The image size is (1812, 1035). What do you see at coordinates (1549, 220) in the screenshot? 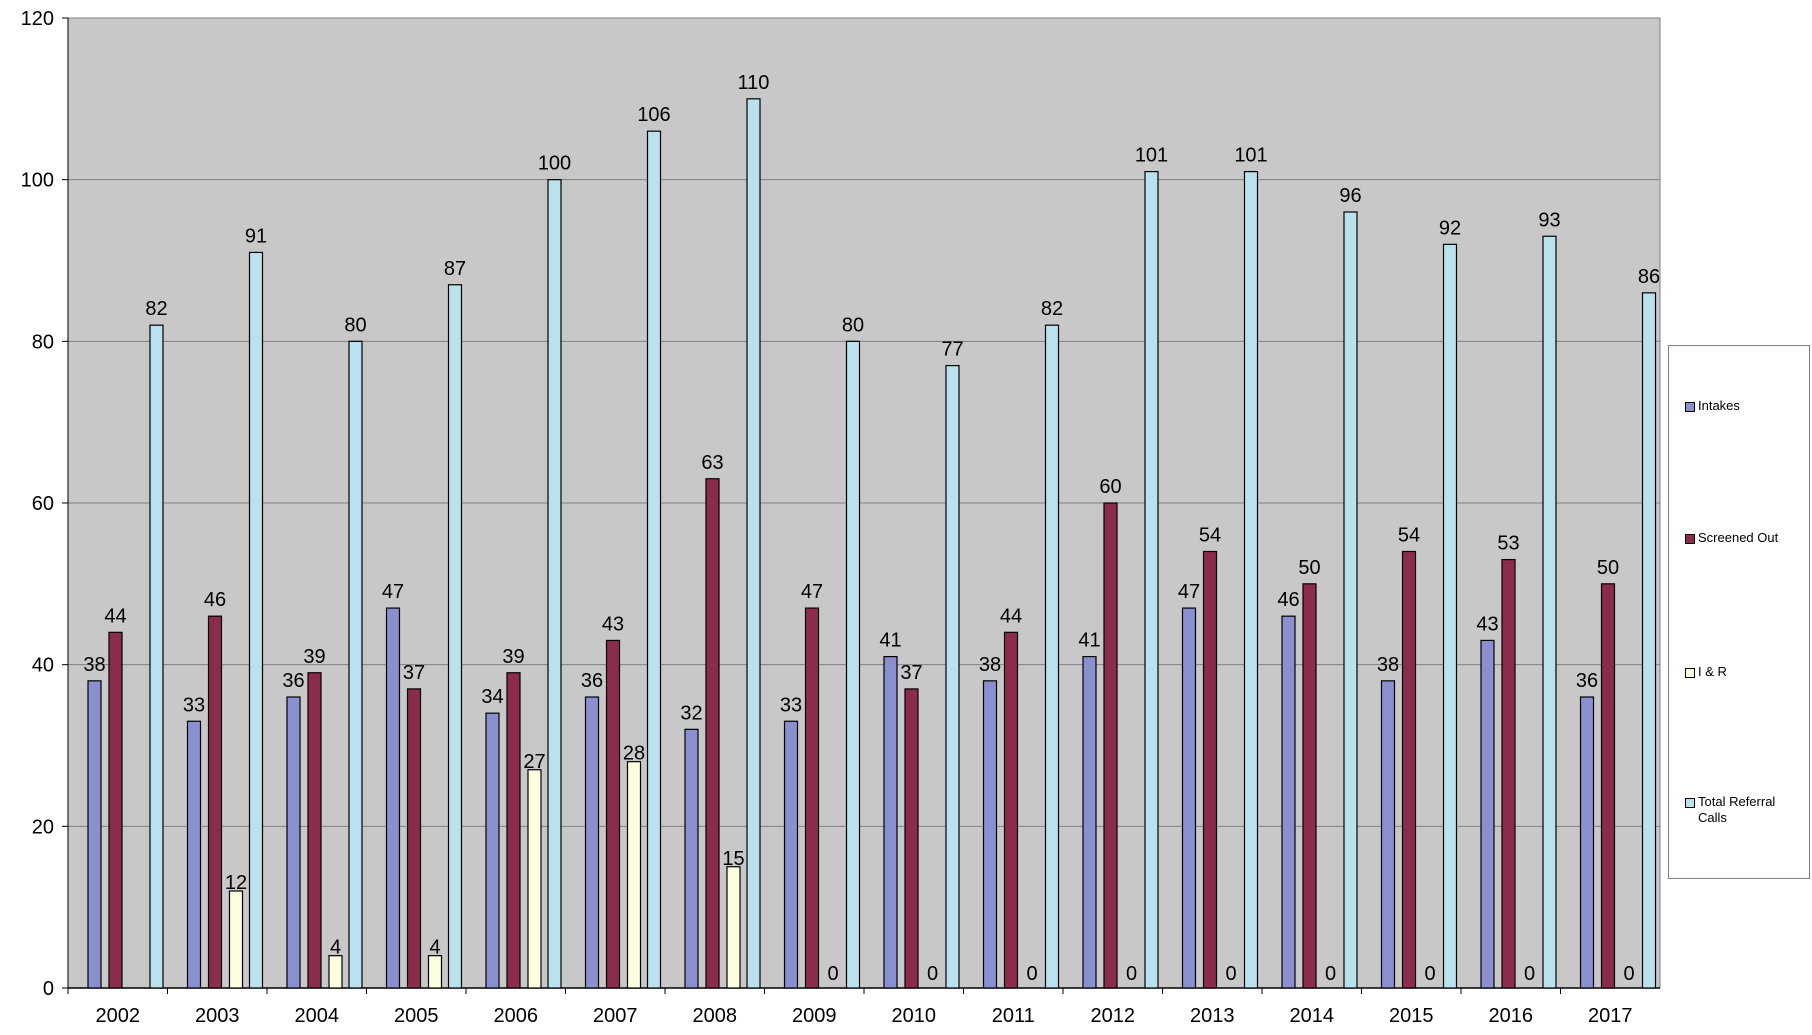
I see `data-label: 93` at bounding box center [1549, 220].